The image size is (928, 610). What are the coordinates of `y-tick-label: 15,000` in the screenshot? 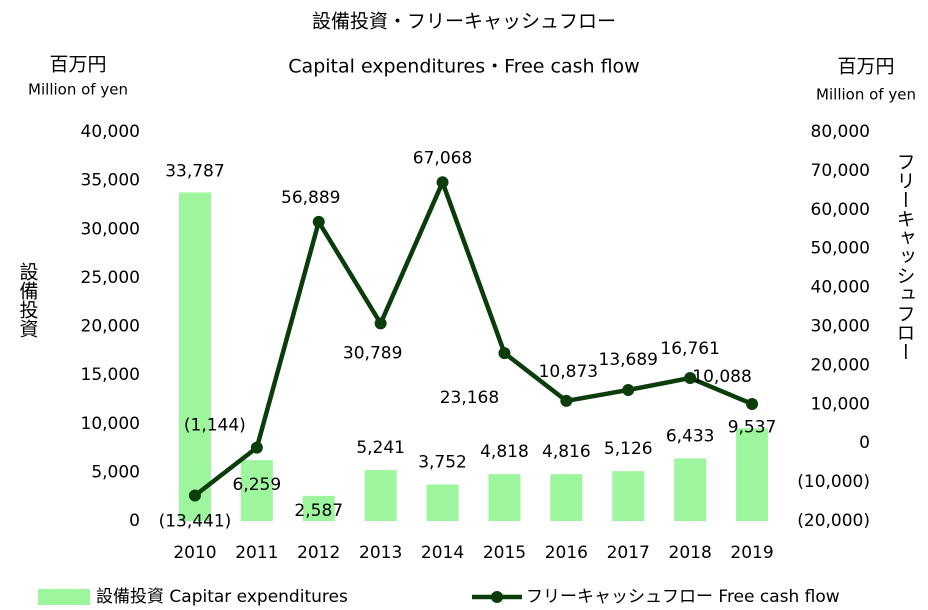 It's located at (110, 375).